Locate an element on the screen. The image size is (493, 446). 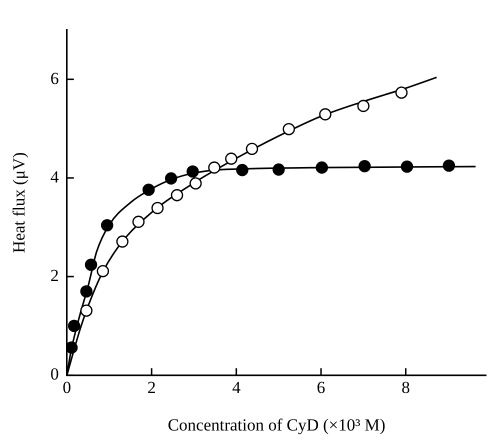
y-tick-label: 6 is located at coordinates (54, 78).